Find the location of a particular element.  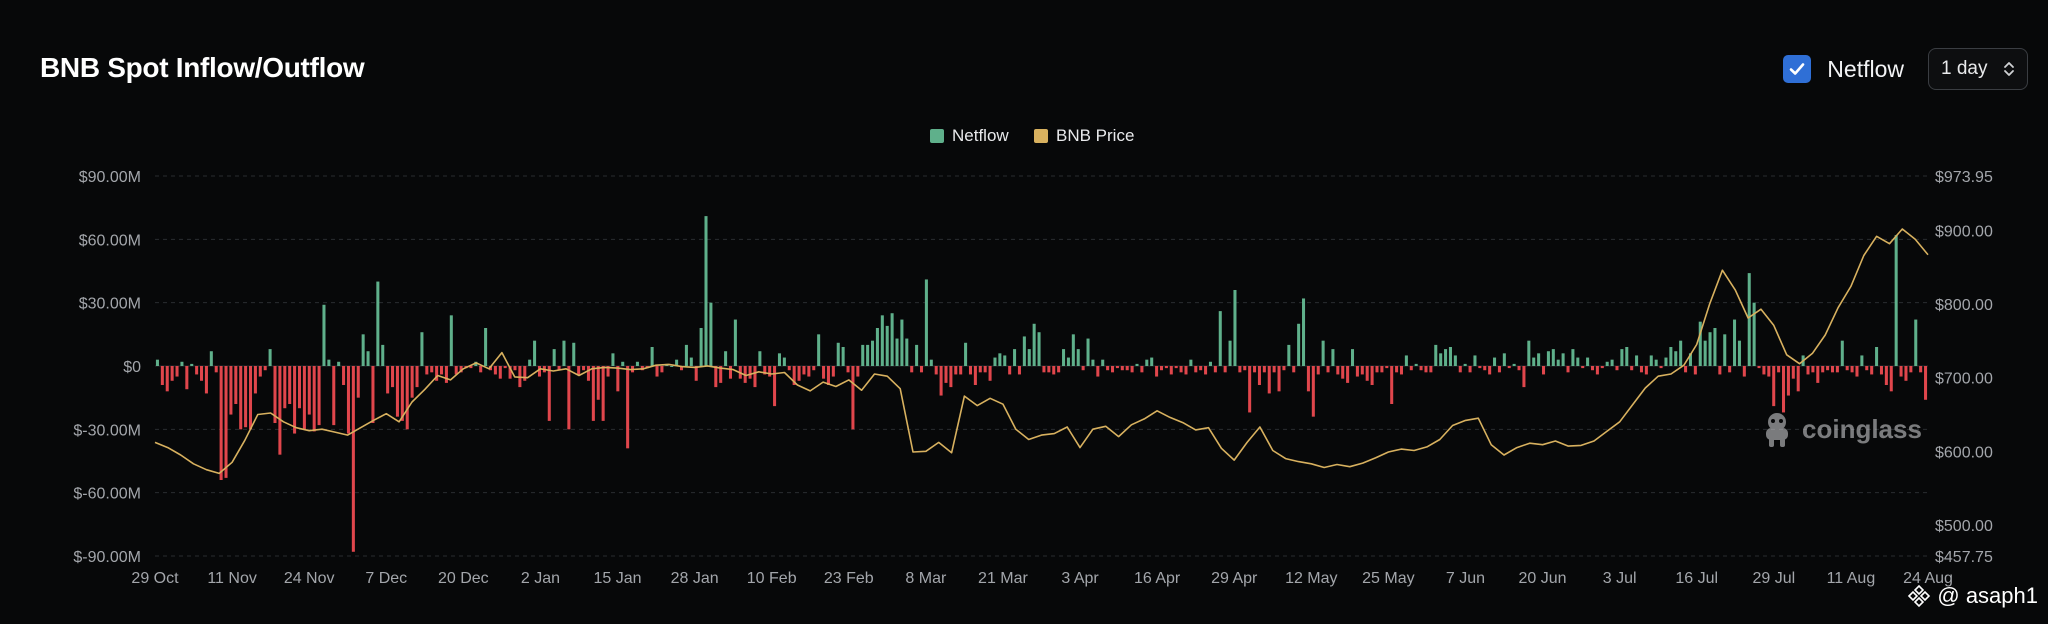

period-select-value: 1 day is located at coordinates (1964, 68).